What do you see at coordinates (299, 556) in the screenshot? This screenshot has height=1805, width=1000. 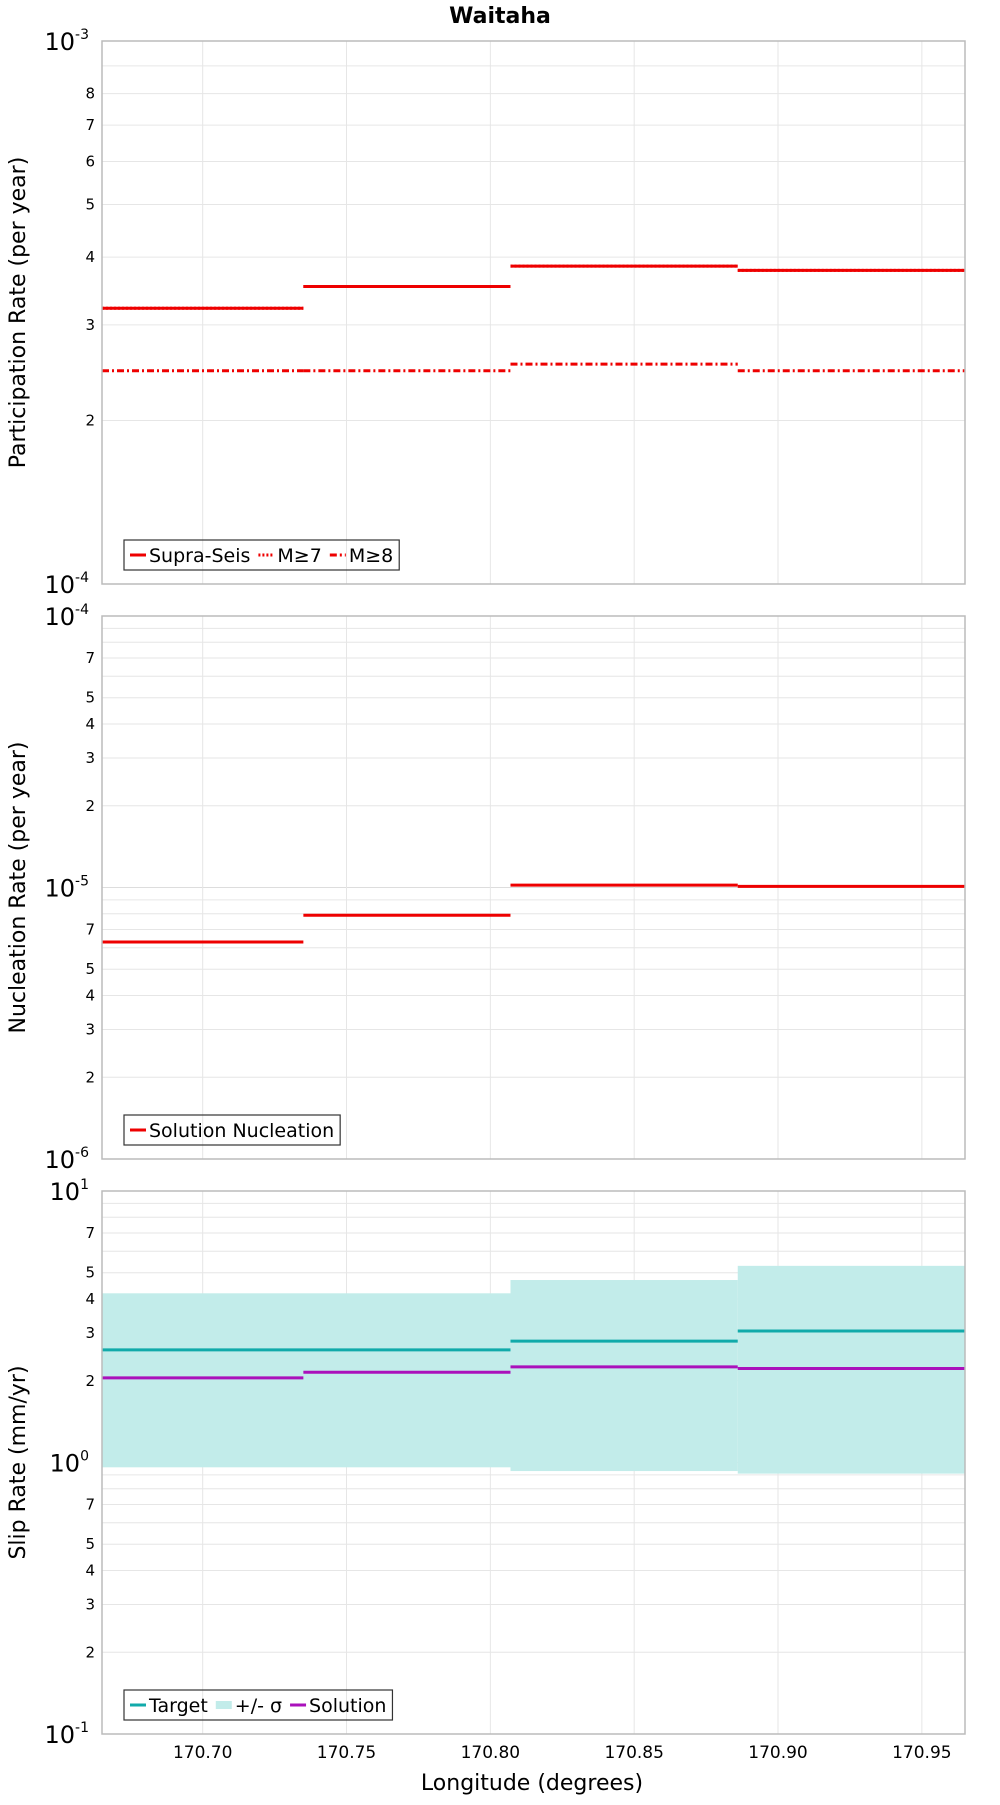 I see `legend-label: M≥7` at bounding box center [299, 556].